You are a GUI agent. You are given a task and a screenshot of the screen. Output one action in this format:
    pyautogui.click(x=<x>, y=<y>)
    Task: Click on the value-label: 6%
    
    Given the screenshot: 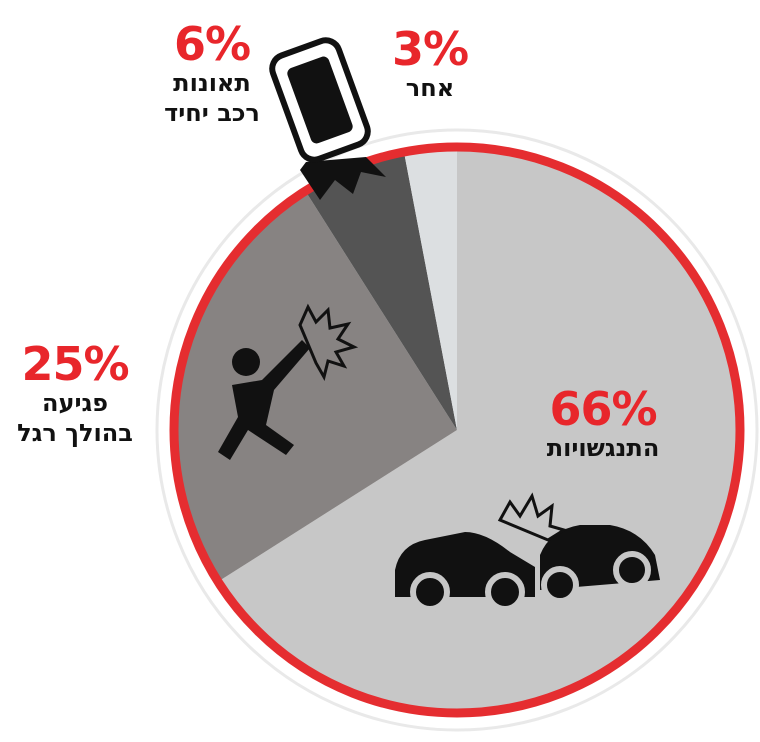 What is the action you would take?
    pyautogui.click(x=212, y=44)
    